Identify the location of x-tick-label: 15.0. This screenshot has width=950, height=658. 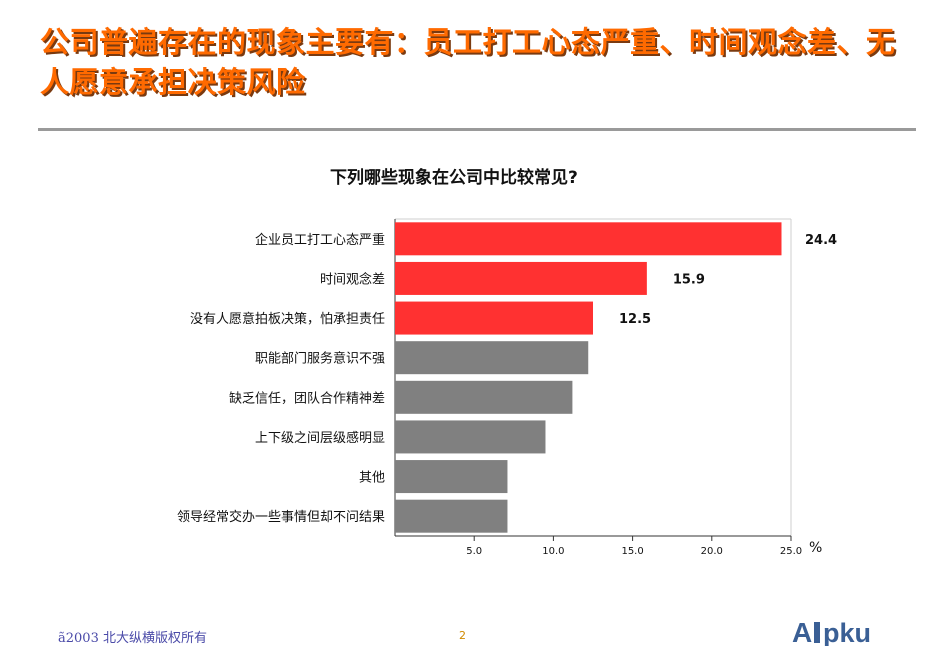
(632, 551).